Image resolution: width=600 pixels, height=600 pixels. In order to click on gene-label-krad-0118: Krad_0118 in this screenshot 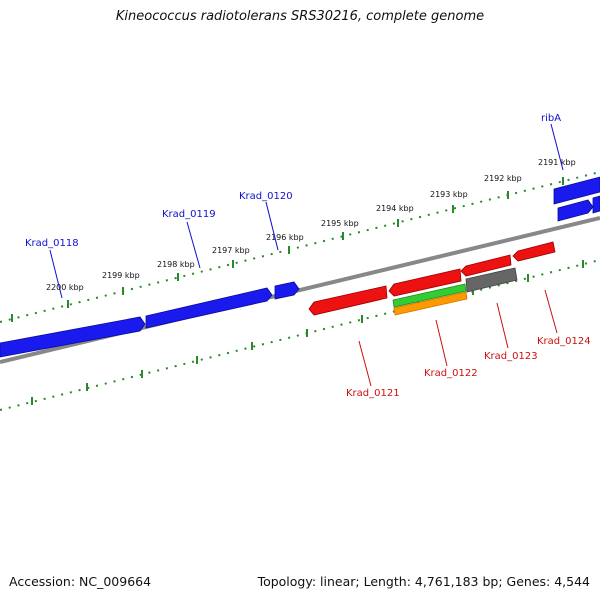, I will do `click(52, 243)`.